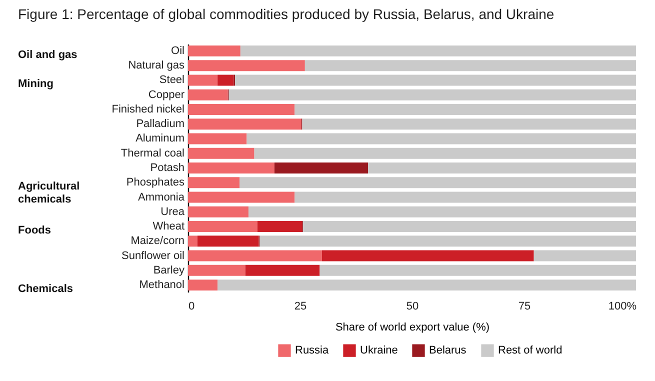 Image resolution: width=655 pixels, height=381 pixels. I want to click on y-tick-label: Natural gas, so click(156, 66).